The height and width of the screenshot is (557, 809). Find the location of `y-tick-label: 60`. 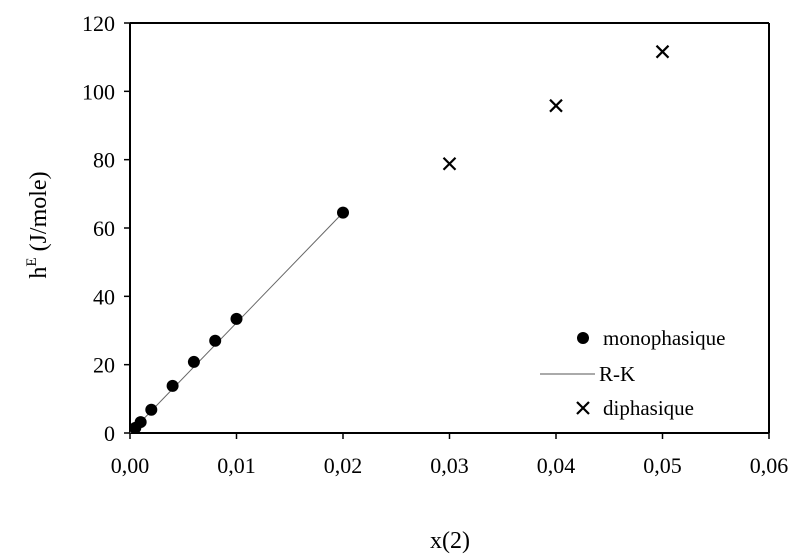

y-tick-label: 60 is located at coordinates (104, 228).